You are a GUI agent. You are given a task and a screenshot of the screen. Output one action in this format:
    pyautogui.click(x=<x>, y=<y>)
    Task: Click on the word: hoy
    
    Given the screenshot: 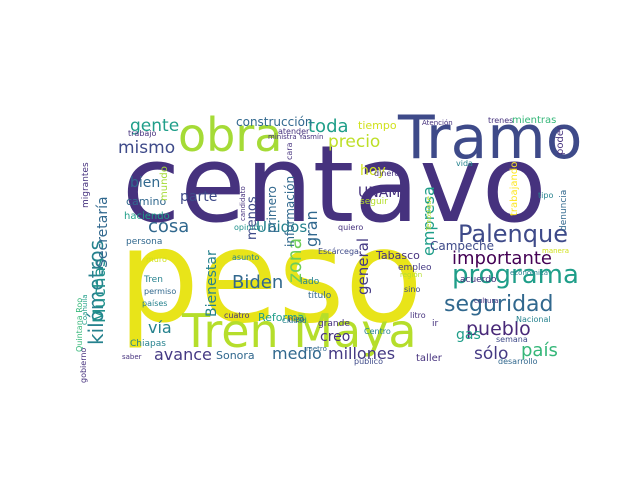 What is the action you would take?
    pyautogui.click(x=373, y=171)
    